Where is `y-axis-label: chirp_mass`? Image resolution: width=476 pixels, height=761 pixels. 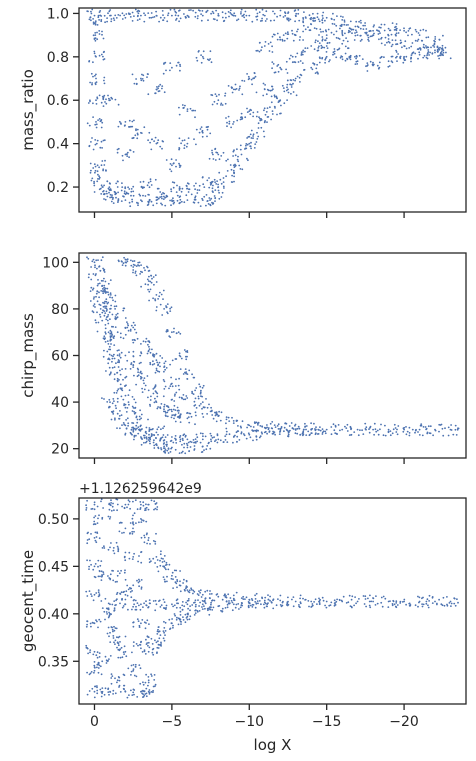
y-axis-label: chirp_mass is located at coordinates (28, 355).